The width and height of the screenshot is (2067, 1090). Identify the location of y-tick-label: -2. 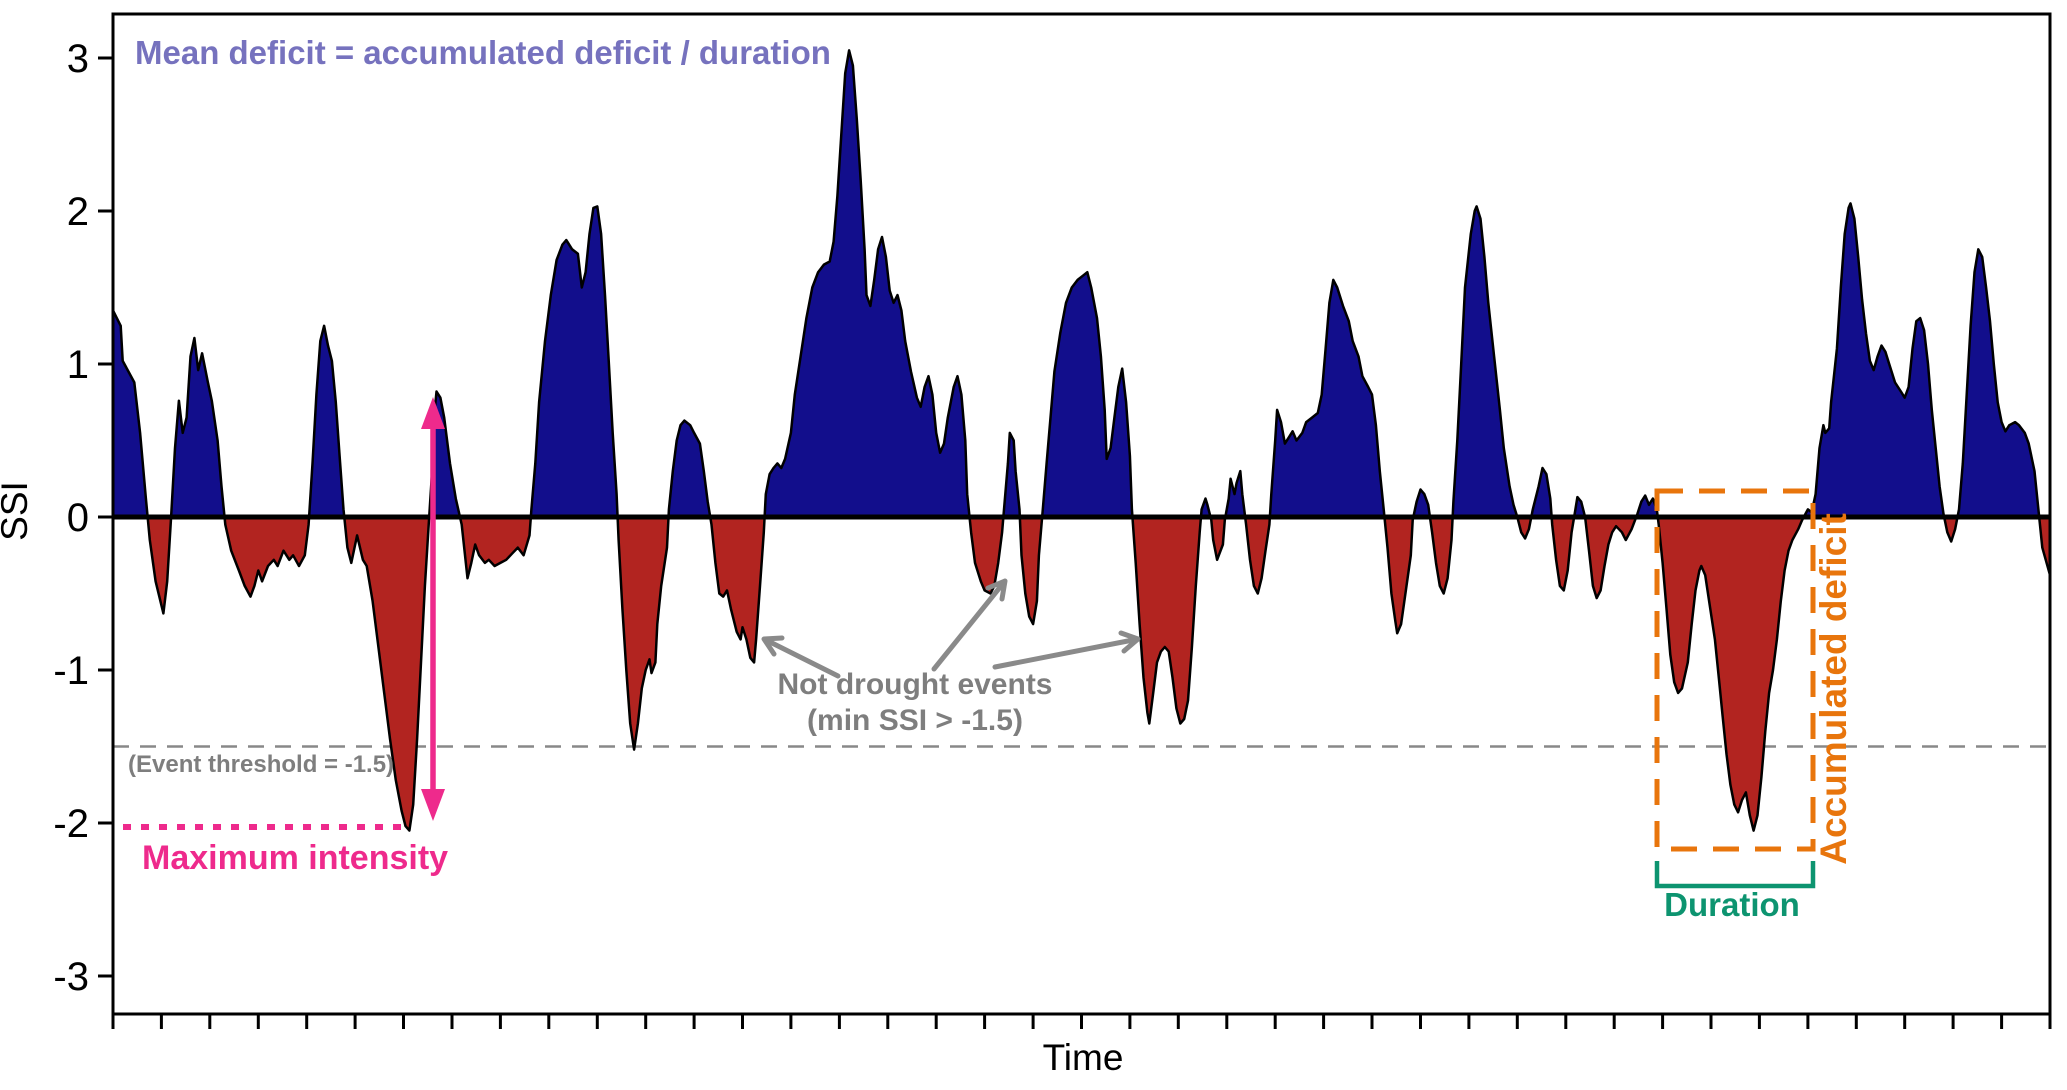
(71, 824).